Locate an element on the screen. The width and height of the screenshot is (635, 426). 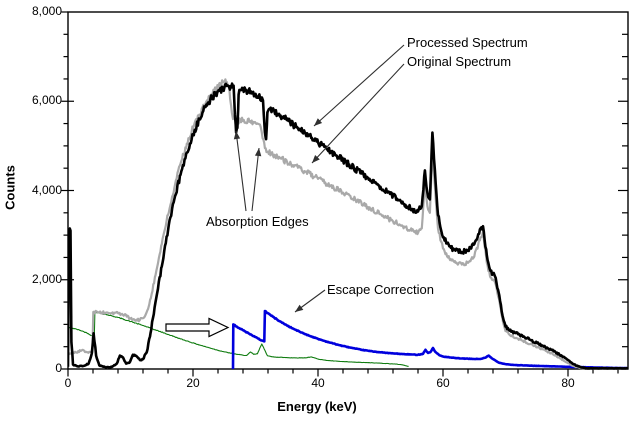
x-tick-label: 40 is located at coordinates (318, 383).